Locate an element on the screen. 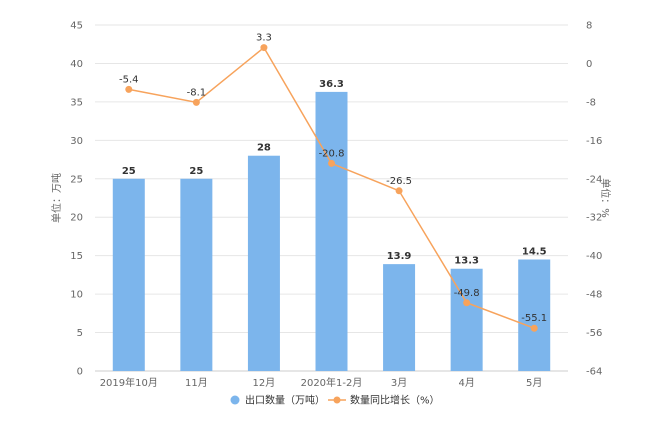 The width and height of the screenshot is (650, 424). left-axis-title: 单位：万吨 is located at coordinates (56, 198).